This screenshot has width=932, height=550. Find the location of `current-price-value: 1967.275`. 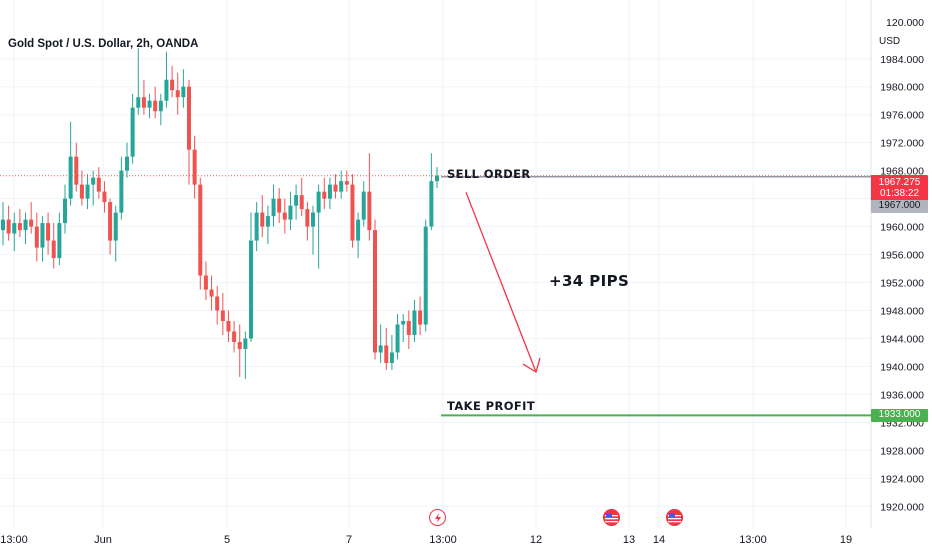

current-price-value: 1967.275 is located at coordinates (899, 182).